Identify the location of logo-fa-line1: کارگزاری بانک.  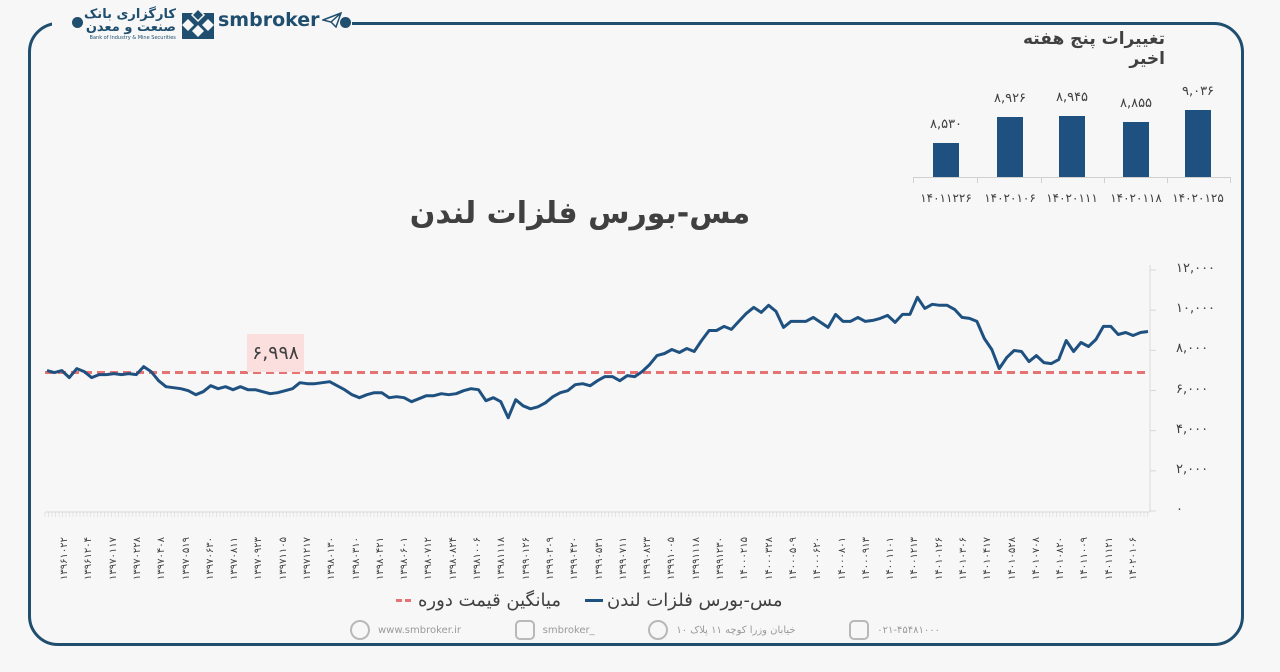
(130, 14).